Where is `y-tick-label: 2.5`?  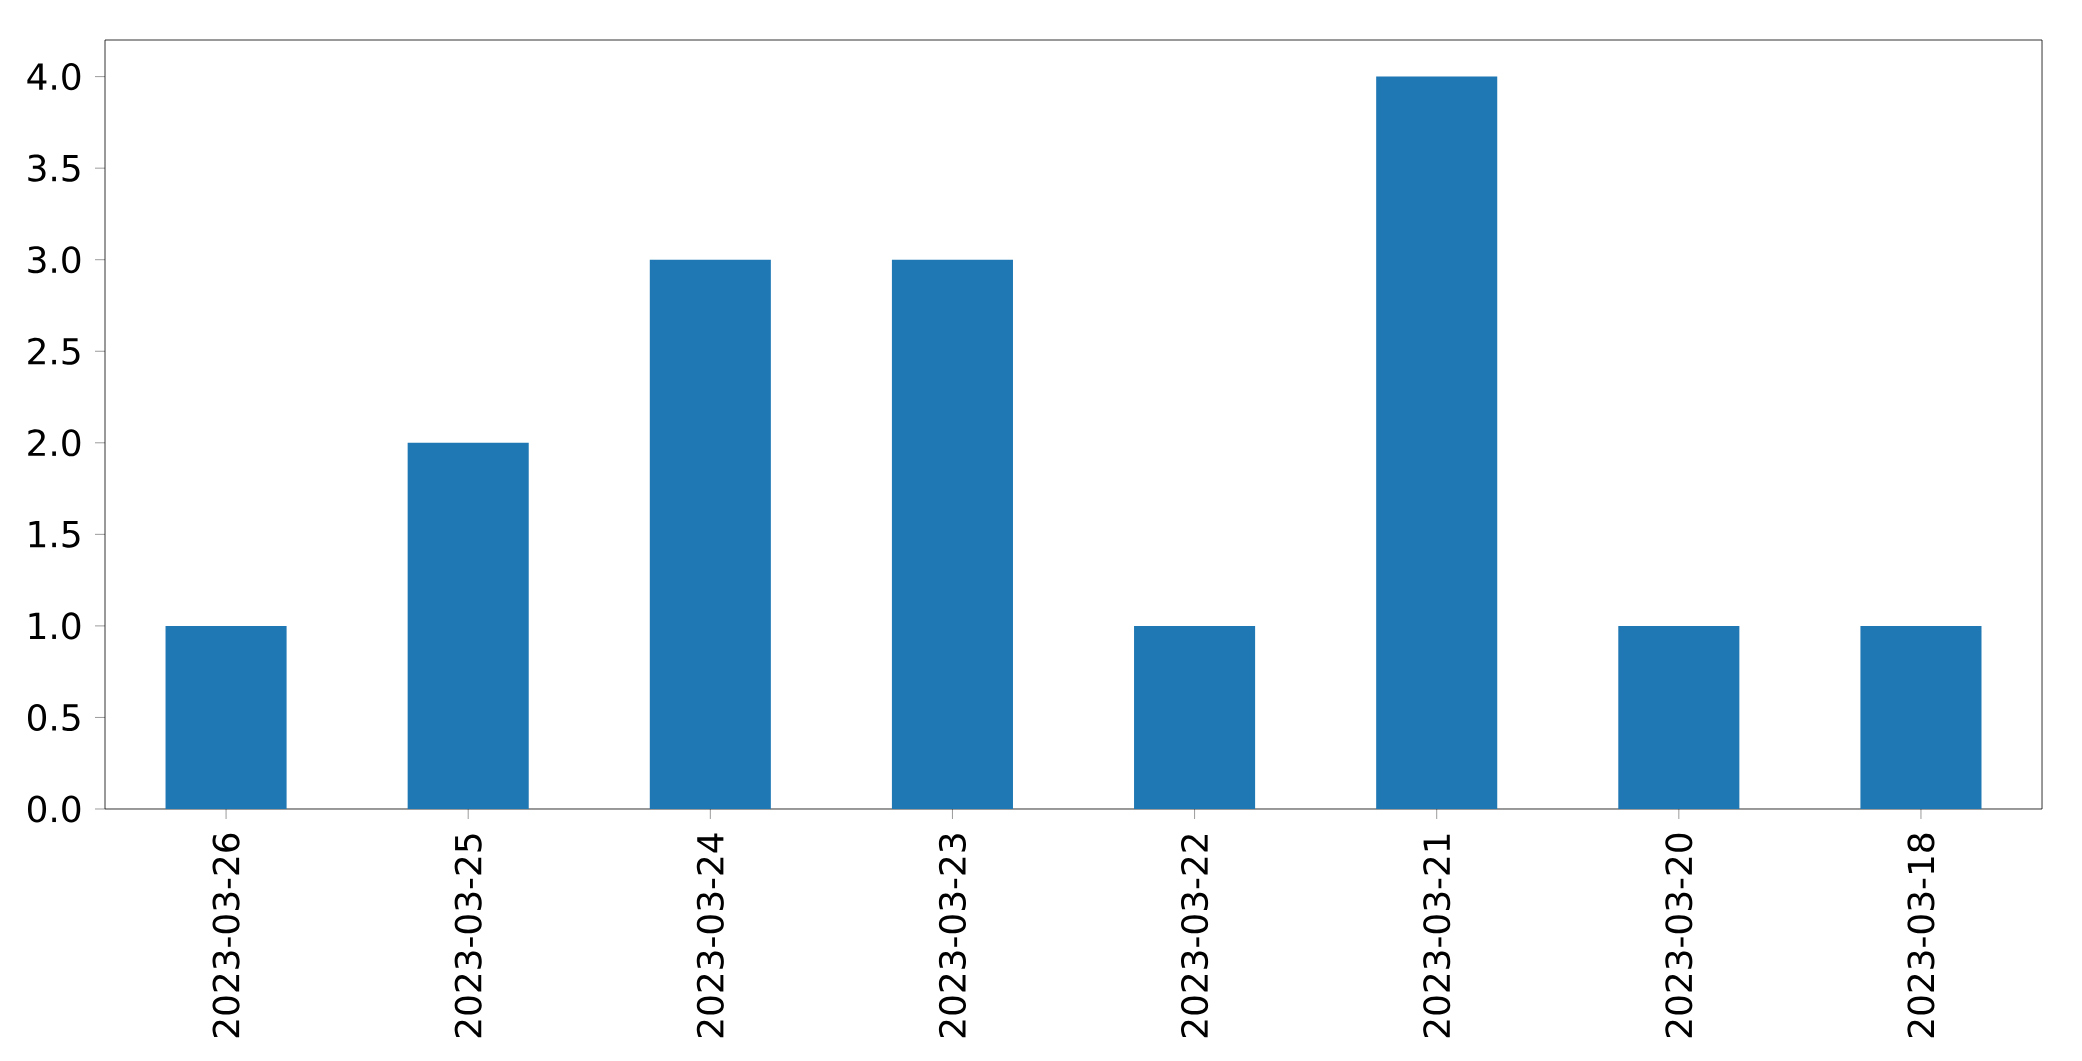
y-tick-label: 2.5 is located at coordinates (54, 351).